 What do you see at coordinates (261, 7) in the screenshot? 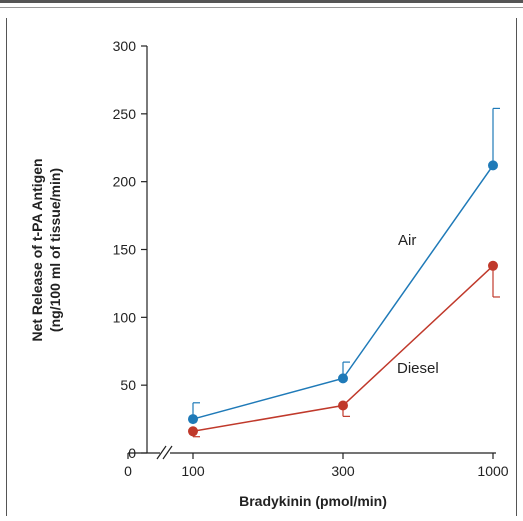
I see `top-rule` at bounding box center [261, 7].